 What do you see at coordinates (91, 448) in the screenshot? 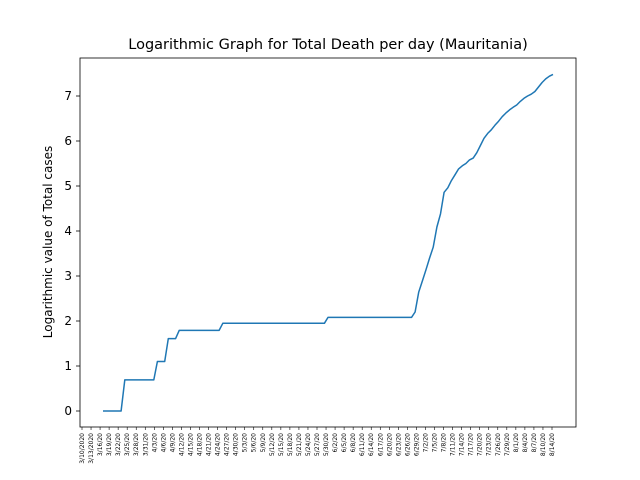
I see `x-tick-label: 3/13/2020` at bounding box center [91, 448].